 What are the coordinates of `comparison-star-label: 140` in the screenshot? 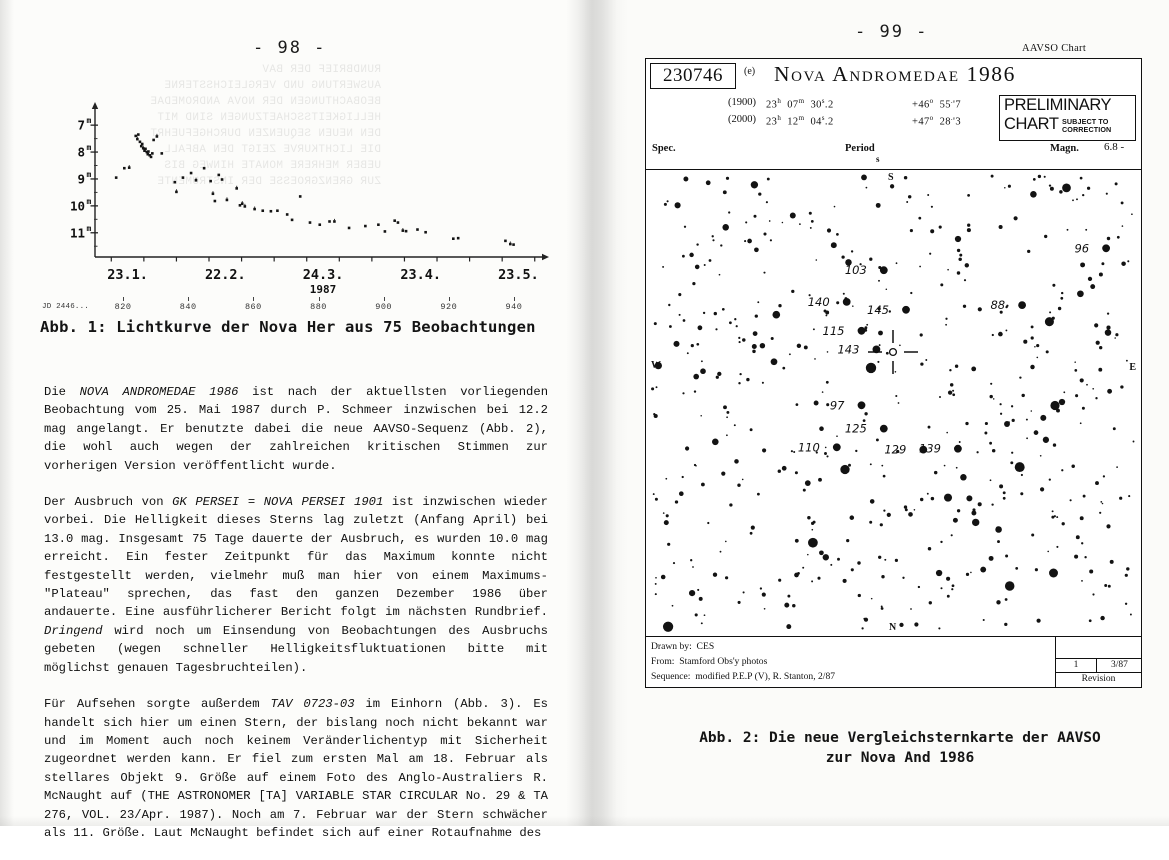 It's located at (819, 302).